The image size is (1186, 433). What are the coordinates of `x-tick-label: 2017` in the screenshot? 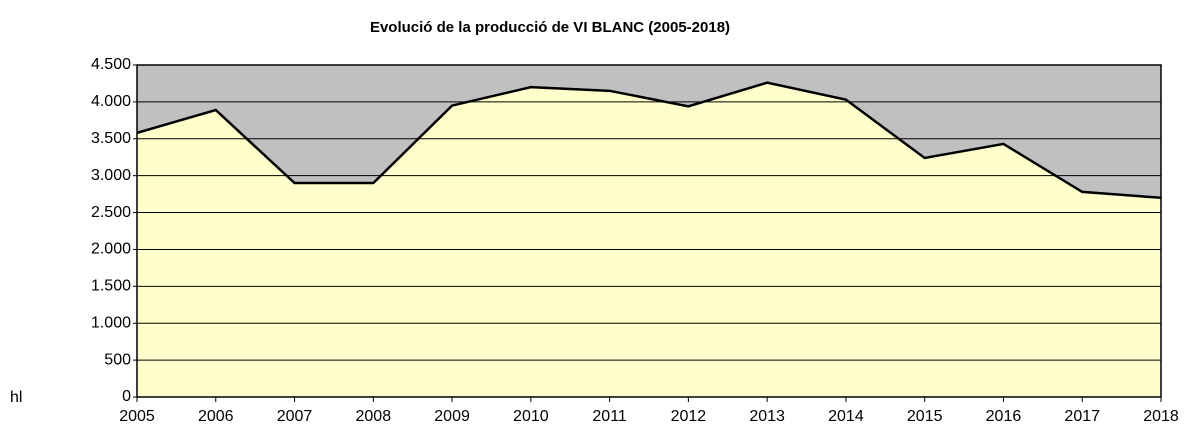 It's located at (1082, 416).